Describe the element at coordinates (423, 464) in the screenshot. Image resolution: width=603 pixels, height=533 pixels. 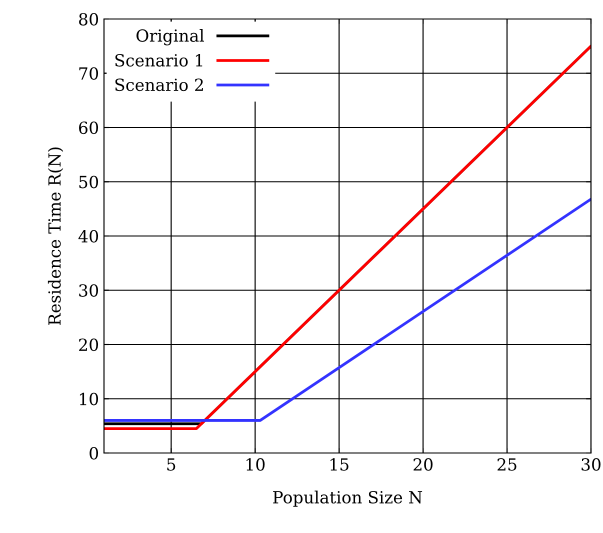
I see `x-tick-label: 20` at that location.